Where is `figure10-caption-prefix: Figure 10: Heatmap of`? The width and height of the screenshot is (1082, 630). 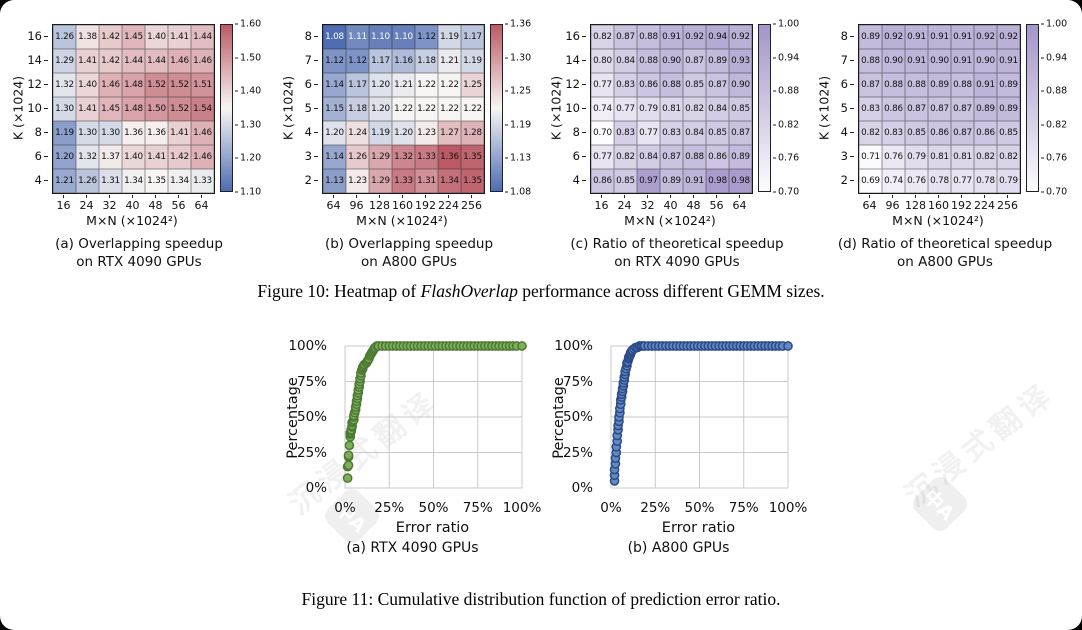
figure10-caption-prefix: Figure 10: Heatmap of is located at coordinates (339, 291).